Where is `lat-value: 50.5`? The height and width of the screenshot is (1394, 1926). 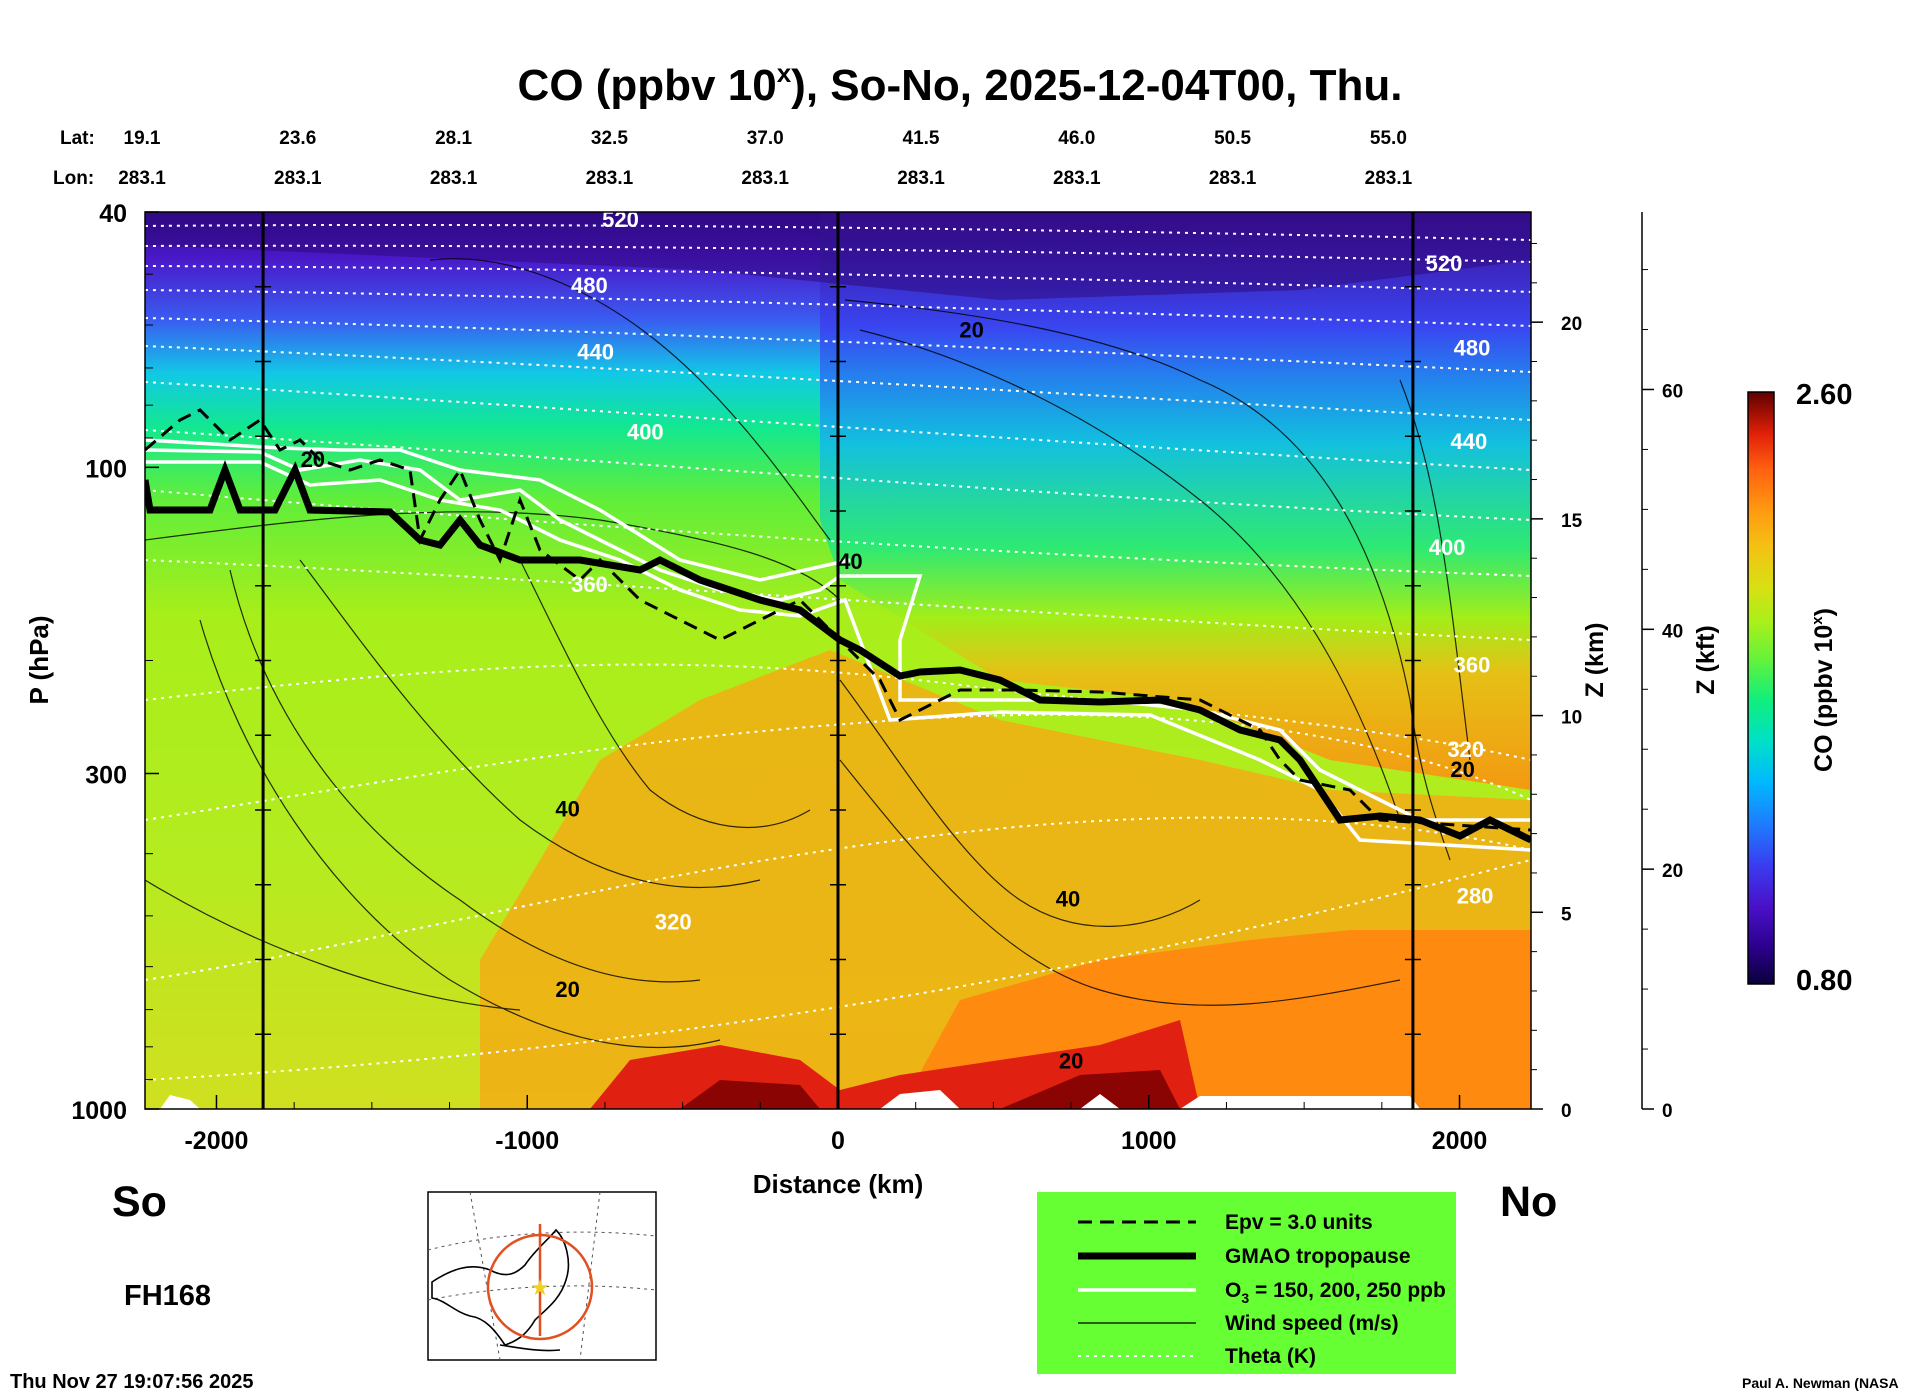 lat-value: 50.5 is located at coordinates (1232, 138).